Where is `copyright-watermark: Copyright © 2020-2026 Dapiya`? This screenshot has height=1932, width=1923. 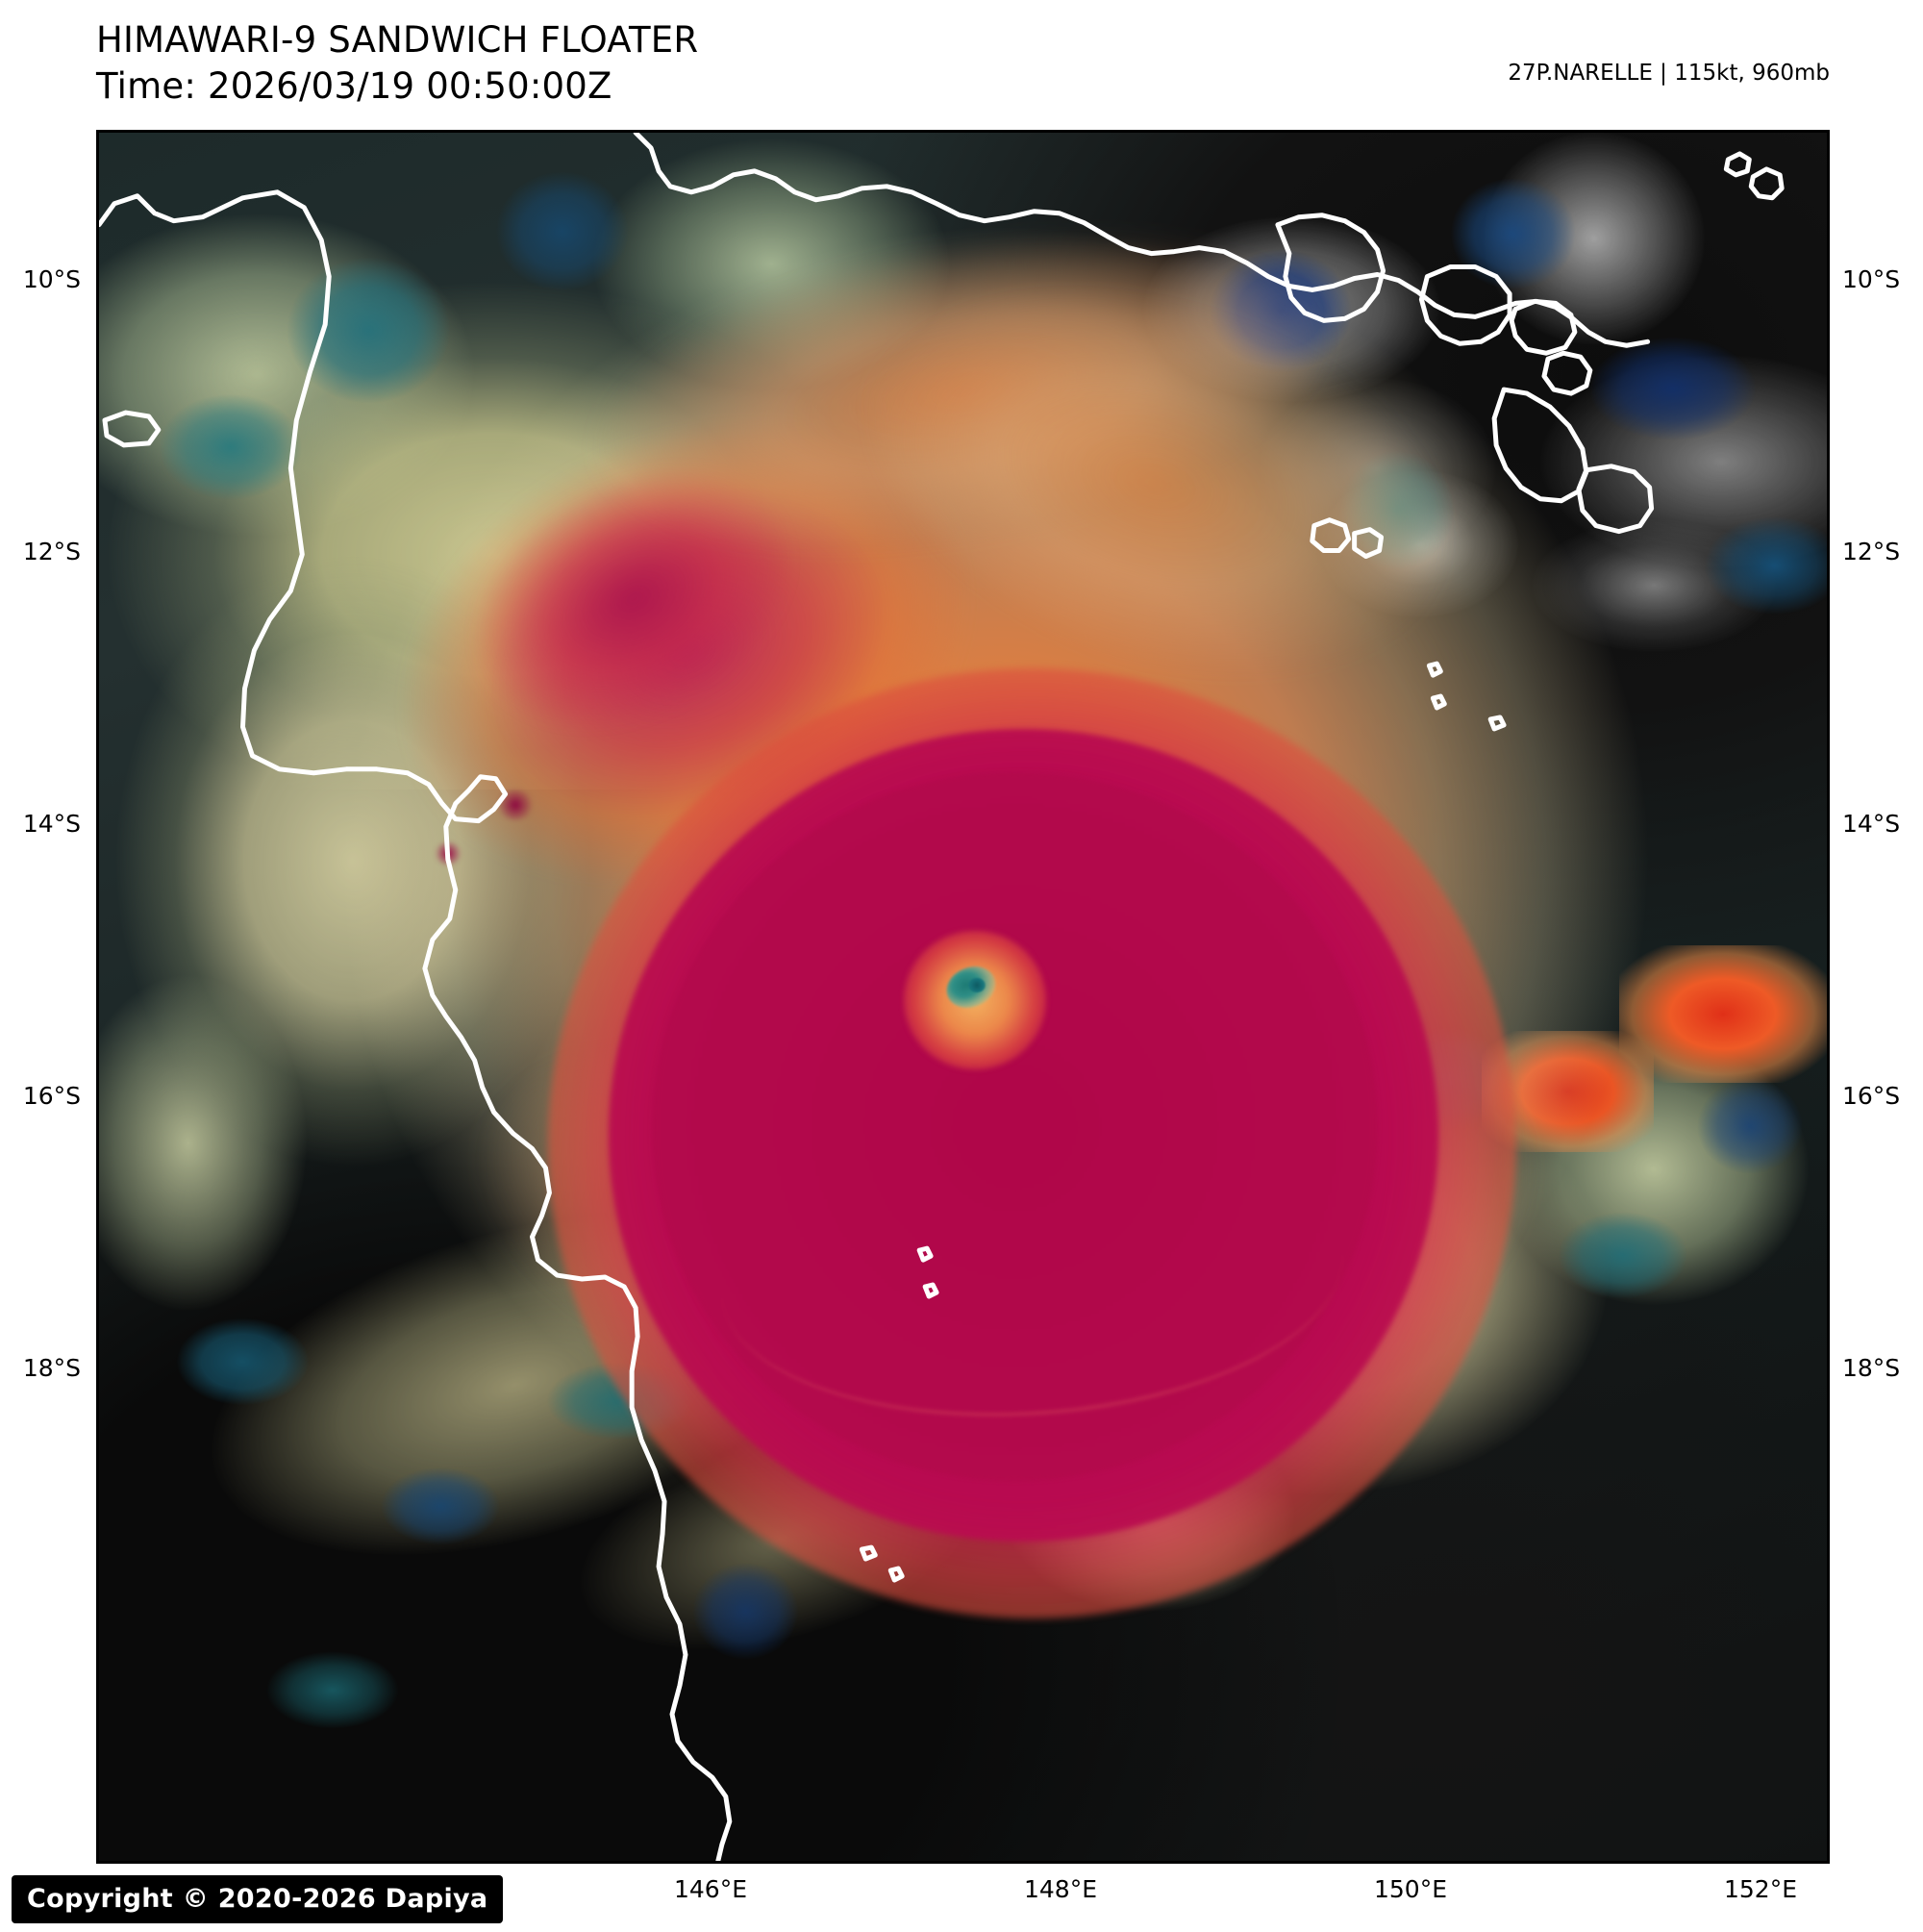 copyright-watermark: Copyright © 2020-2026 Dapiya is located at coordinates (258, 1899).